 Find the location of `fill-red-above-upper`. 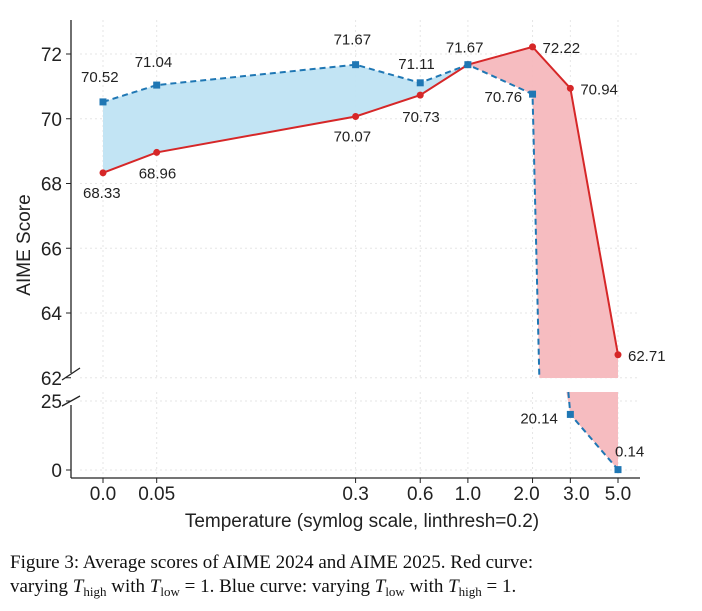

fill-red-above-upper is located at coordinates (542, 212).